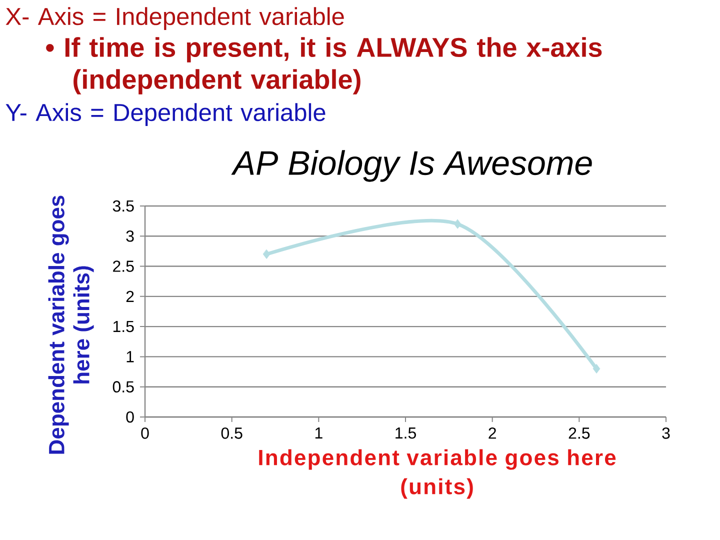  What do you see at coordinates (123, 387) in the screenshot?
I see `y-tick-label: 0.5` at bounding box center [123, 387].